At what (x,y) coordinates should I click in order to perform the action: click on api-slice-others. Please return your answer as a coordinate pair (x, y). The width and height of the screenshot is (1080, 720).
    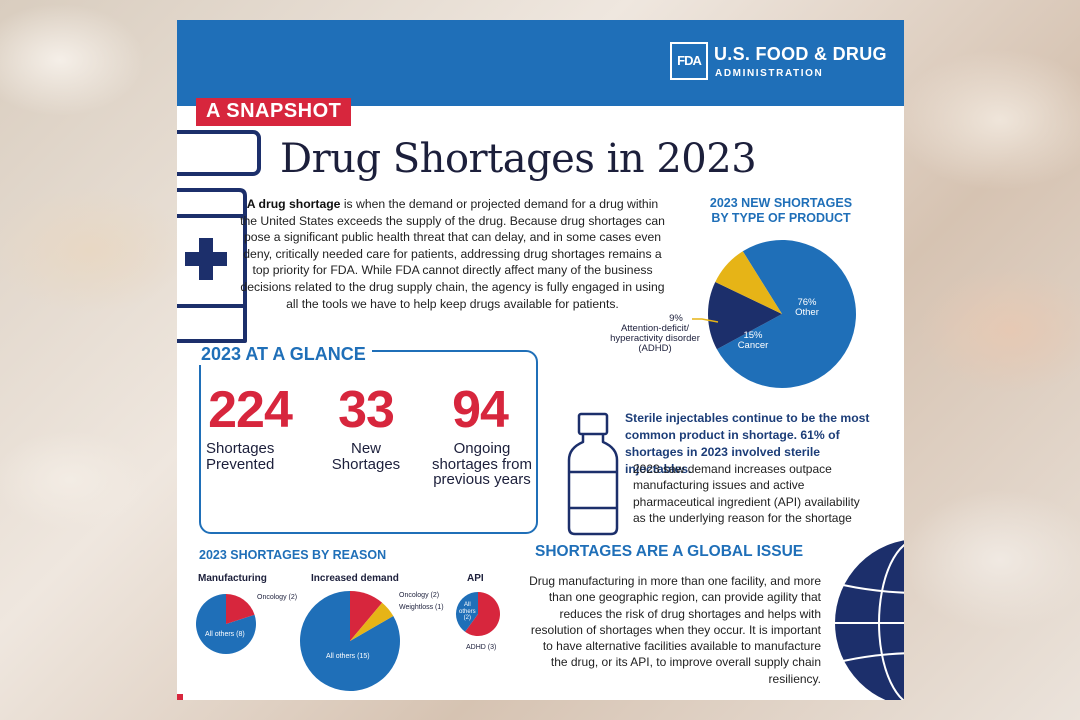
    Looking at the image, I should click on (466, 612).